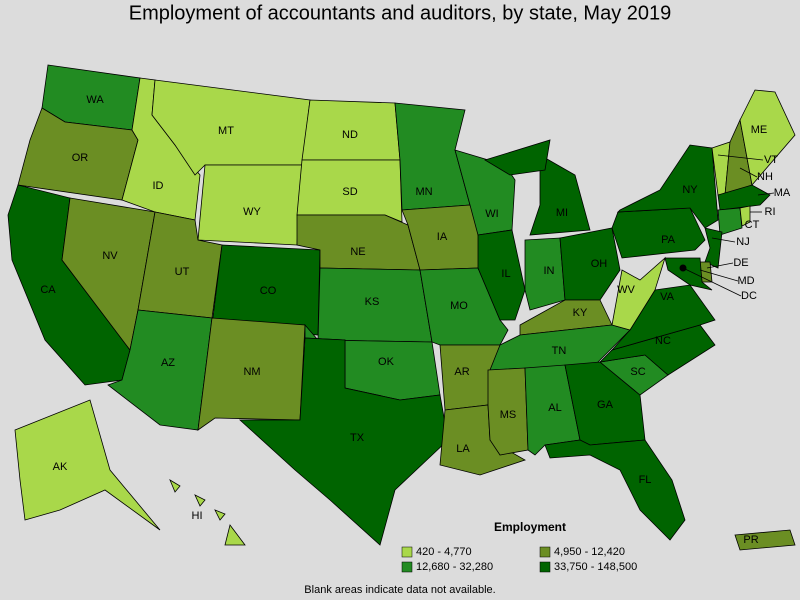 The image size is (800, 600). Describe the element at coordinates (752, 225) in the screenshot. I see `state-label: CT` at that location.